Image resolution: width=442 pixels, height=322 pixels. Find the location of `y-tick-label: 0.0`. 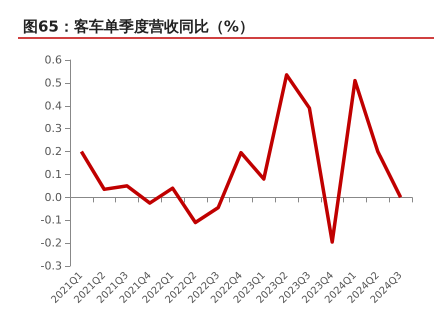

y-tick-label: 0.0 is located at coordinates (53, 197).